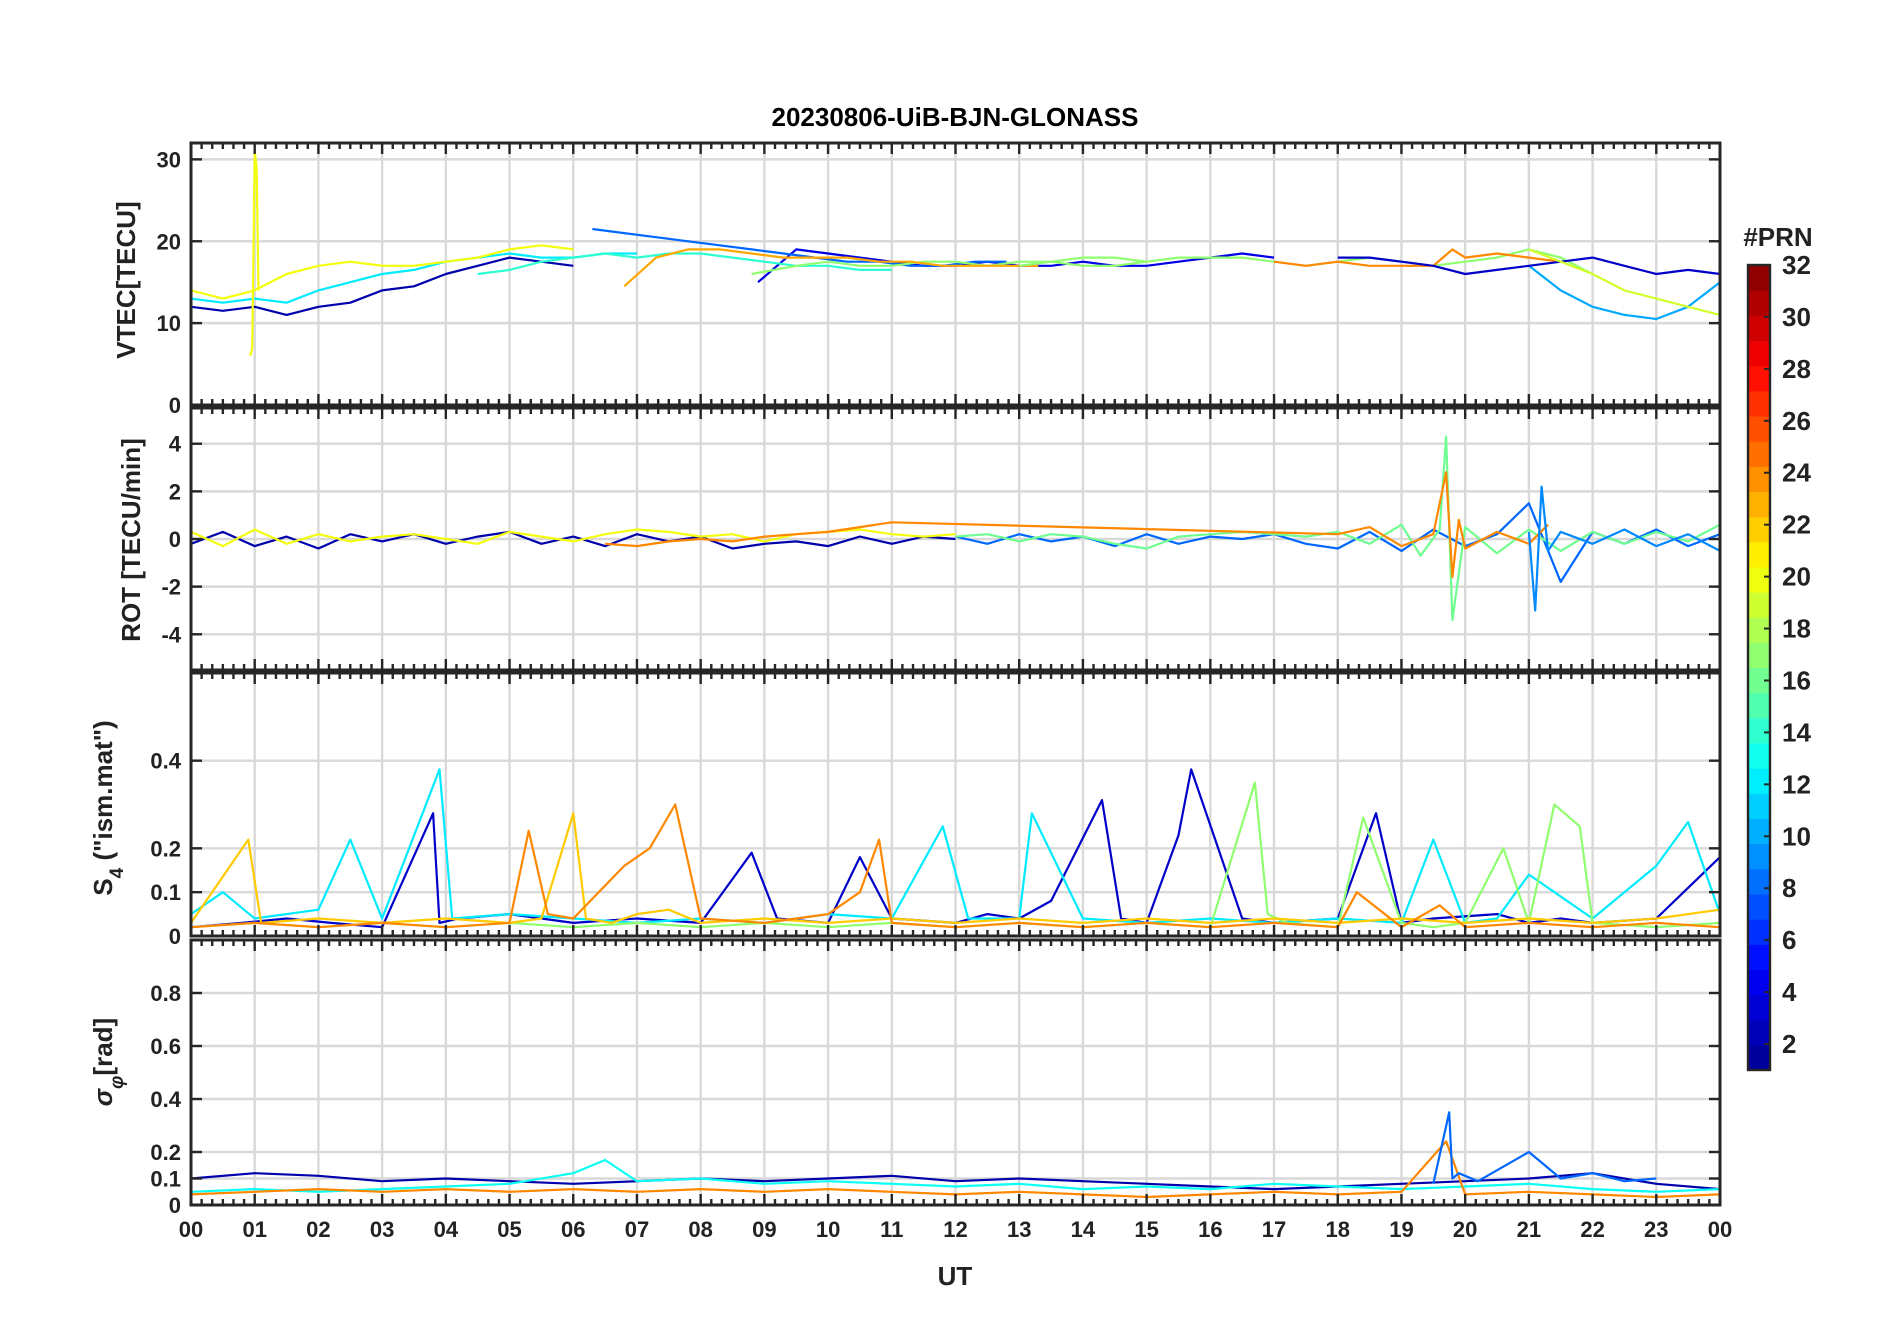 The width and height of the screenshot is (1902, 1330). I want to click on xlabel-ut: UT, so click(955, 1276).